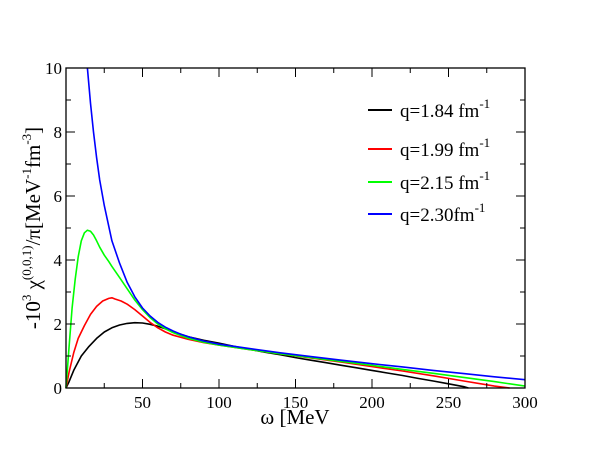 Image resolution: width=591 pixels, height=457 pixels. I want to click on legend-label: q=1.99 fm-1, so click(445, 148).